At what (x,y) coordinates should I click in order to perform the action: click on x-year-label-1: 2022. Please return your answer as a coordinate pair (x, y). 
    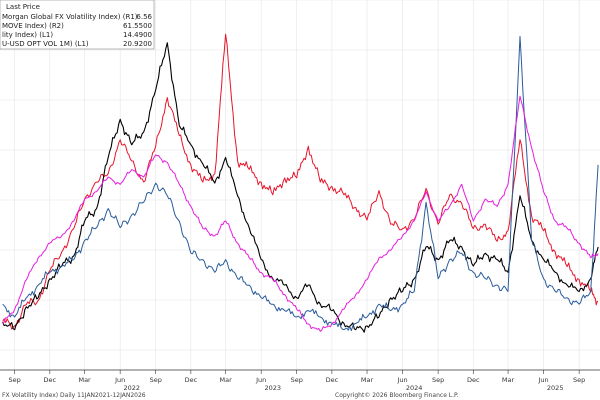
    Looking at the image, I should click on (131, 388).